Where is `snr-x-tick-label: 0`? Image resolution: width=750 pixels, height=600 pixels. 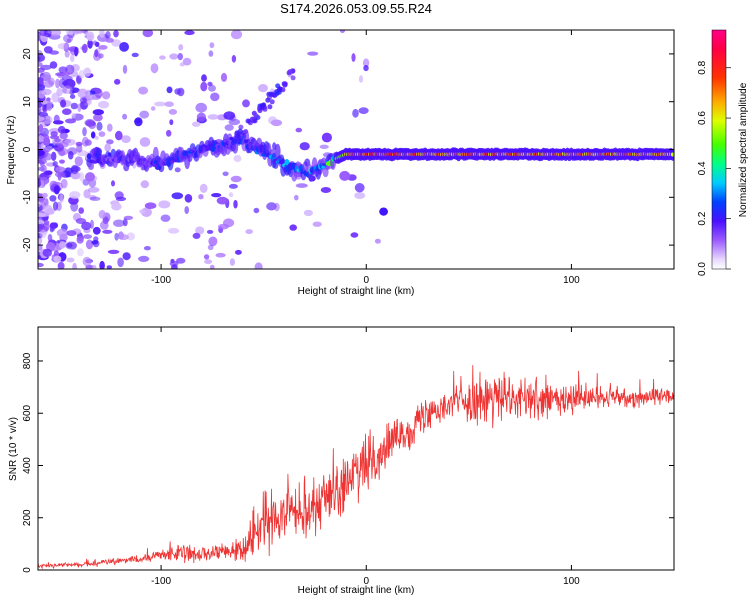
snr-x-tick-label: 0 is located at coordinates (366, 581).